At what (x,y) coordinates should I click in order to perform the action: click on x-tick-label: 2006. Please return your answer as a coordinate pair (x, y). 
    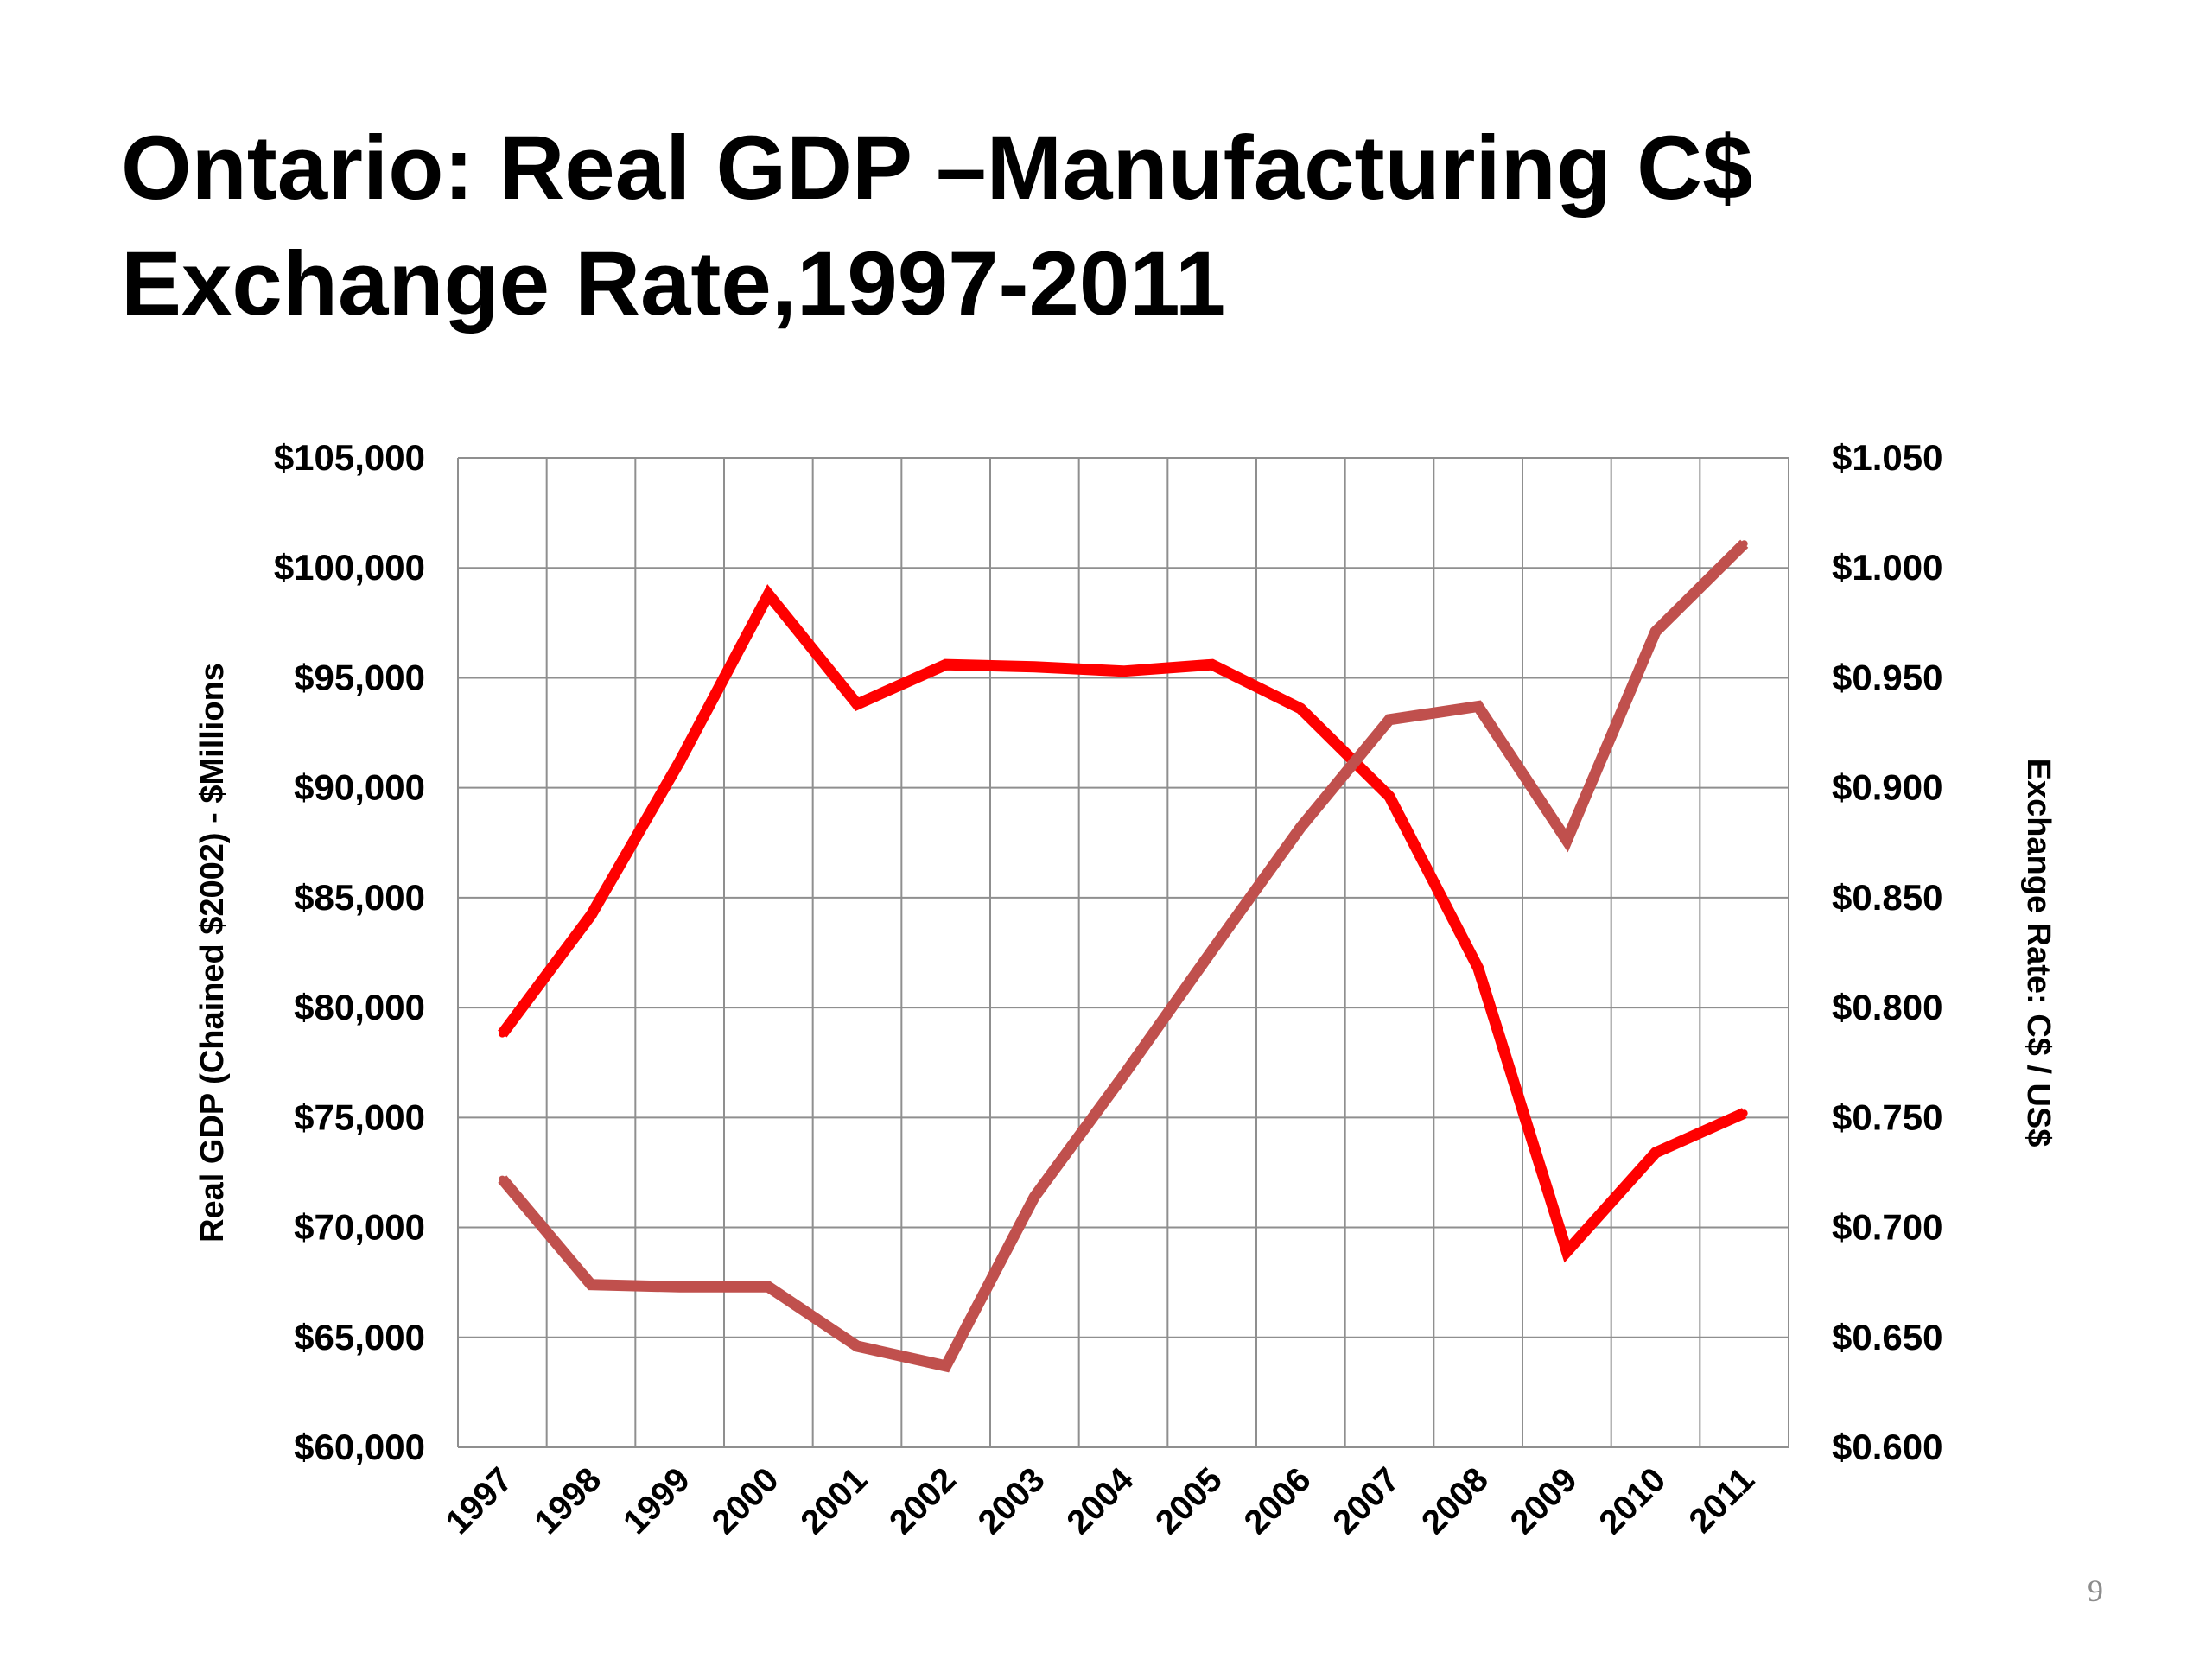
    Looking at the image, I should click on (1278, 1500).